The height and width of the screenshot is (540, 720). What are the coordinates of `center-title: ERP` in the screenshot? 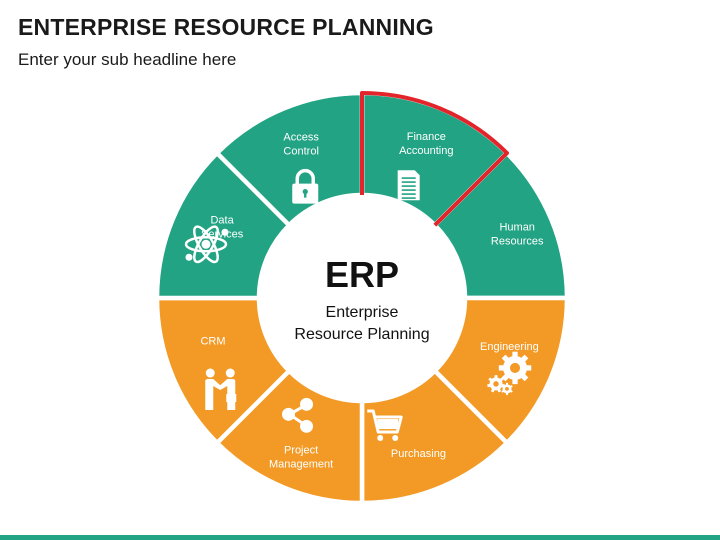 It's located at (362, 274).